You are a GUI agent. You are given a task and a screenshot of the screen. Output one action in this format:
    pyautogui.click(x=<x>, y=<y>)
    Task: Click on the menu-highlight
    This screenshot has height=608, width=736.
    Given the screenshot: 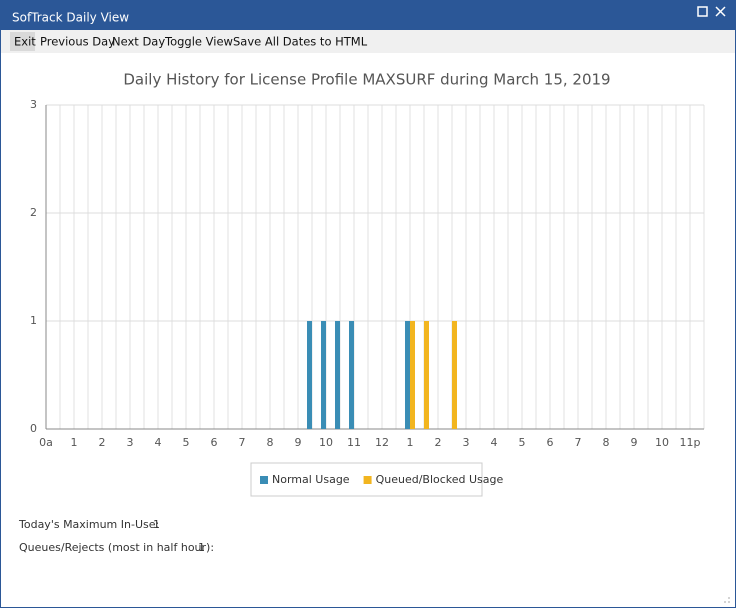 What is the action you would take?
    pyautogui.click(x=22, y=41)
    